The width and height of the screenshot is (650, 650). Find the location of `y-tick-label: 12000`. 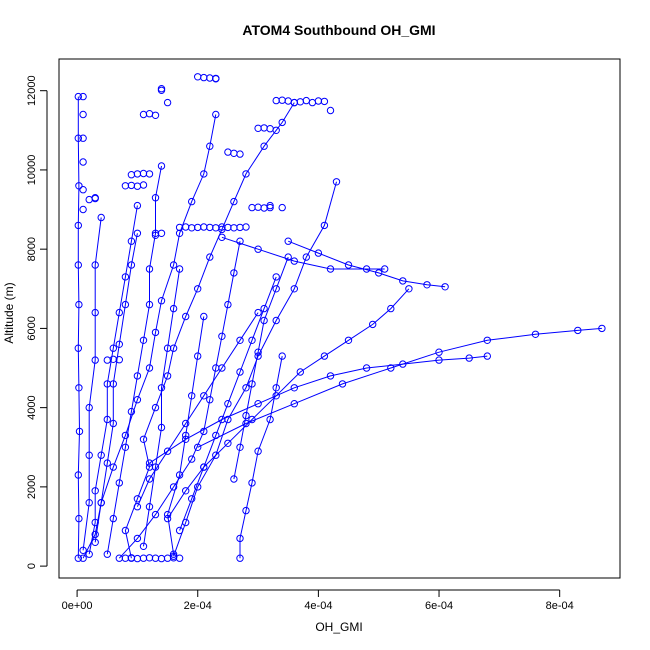

y-tick-label: 12000 is located at coordinates (32, 90).